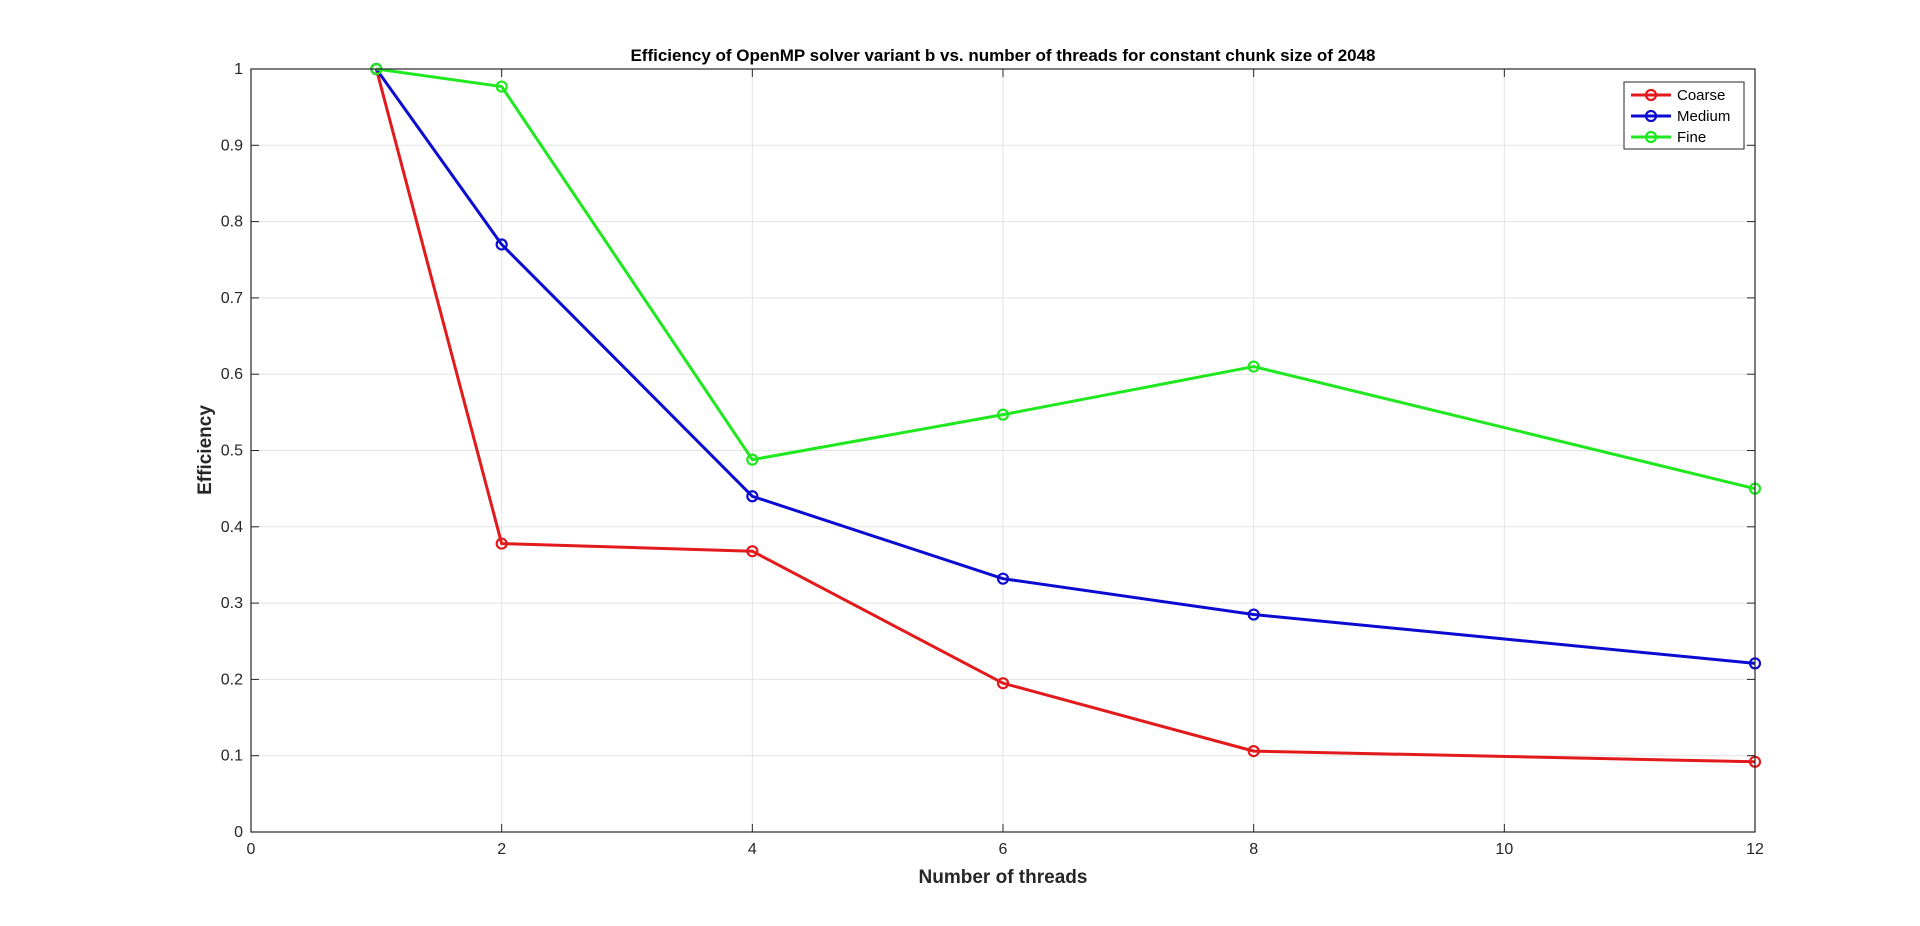 This screenshot has height=926, width=1920. I want to click on x-tick-label: 0, so click(251, 849).